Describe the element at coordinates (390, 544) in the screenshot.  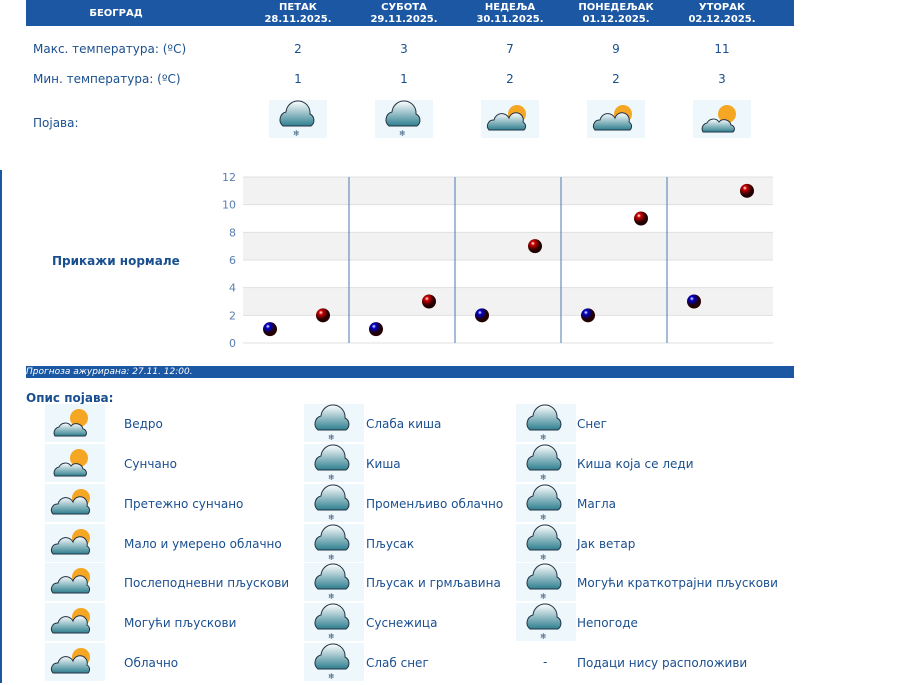
I see `legend-label: Пљусак` at that location.